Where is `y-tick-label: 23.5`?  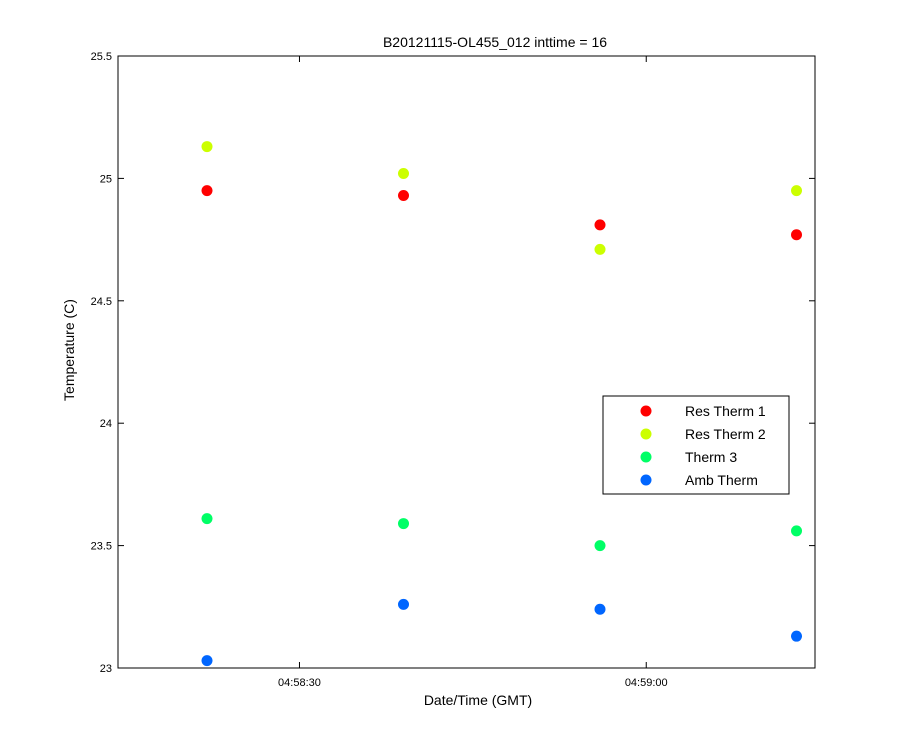
y-tick-label: 23.5 is located at coordinates (101, 547).